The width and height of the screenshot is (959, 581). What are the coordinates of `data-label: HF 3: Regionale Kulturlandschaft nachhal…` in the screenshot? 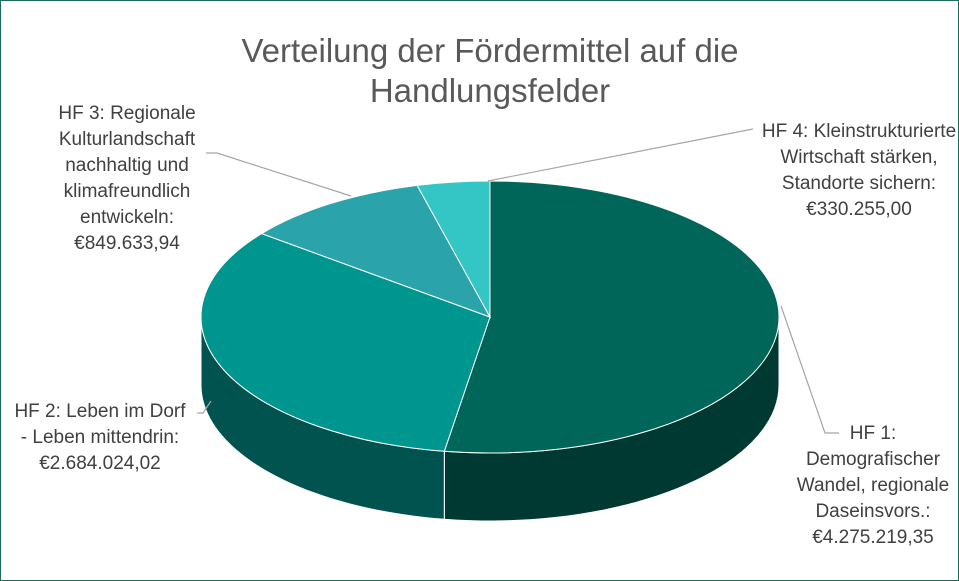 It's located at (127, 179).